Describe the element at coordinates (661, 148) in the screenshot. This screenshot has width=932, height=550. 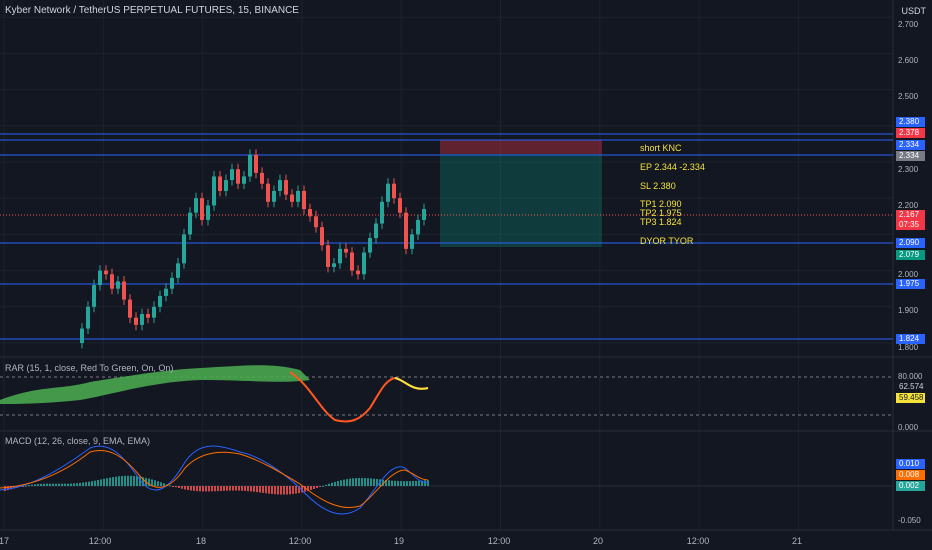
I see `note-title: short KNC` at that location.